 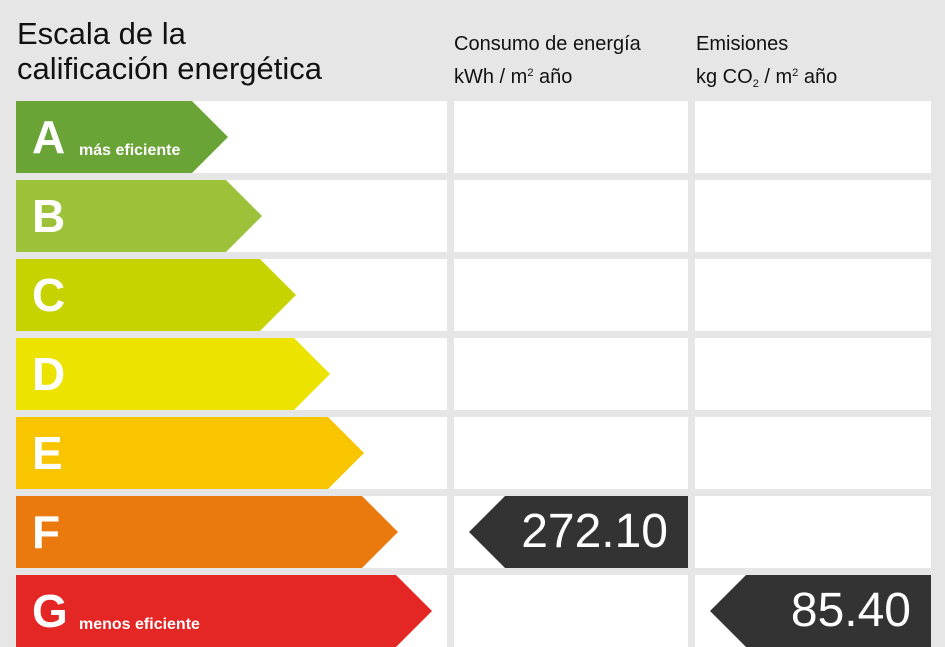 I want to click on rating-note: menos eficiente, so click(x=139, y=624).